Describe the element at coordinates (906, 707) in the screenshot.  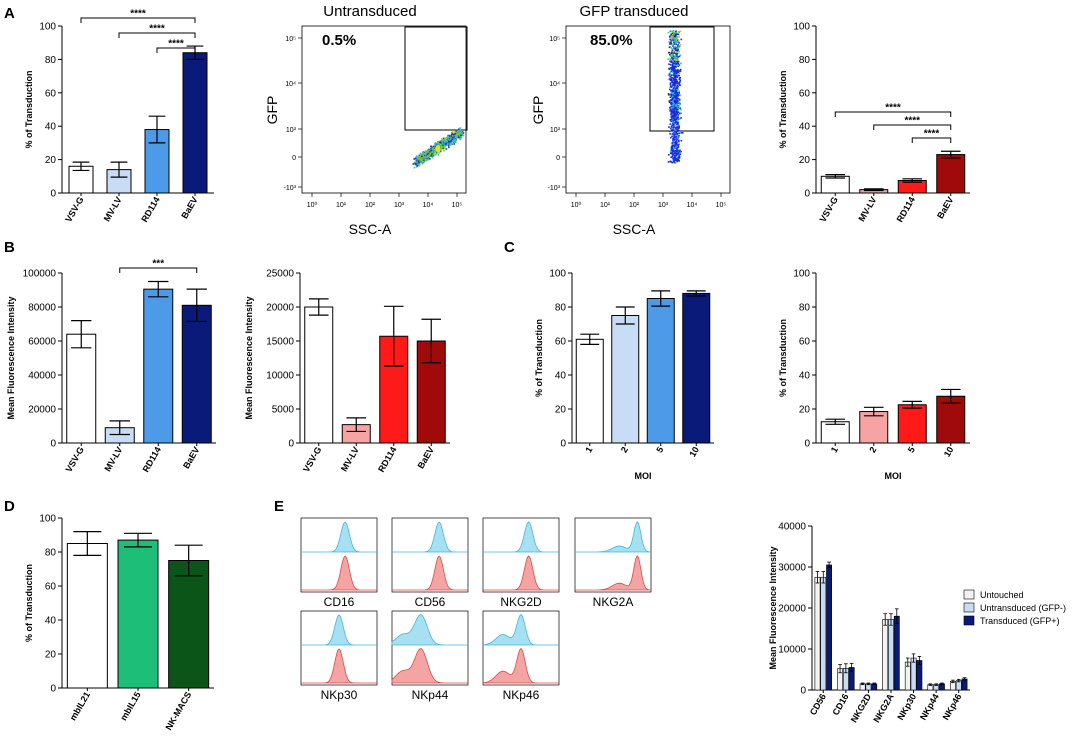
I see `x-tick-label: NKp30` at that location.